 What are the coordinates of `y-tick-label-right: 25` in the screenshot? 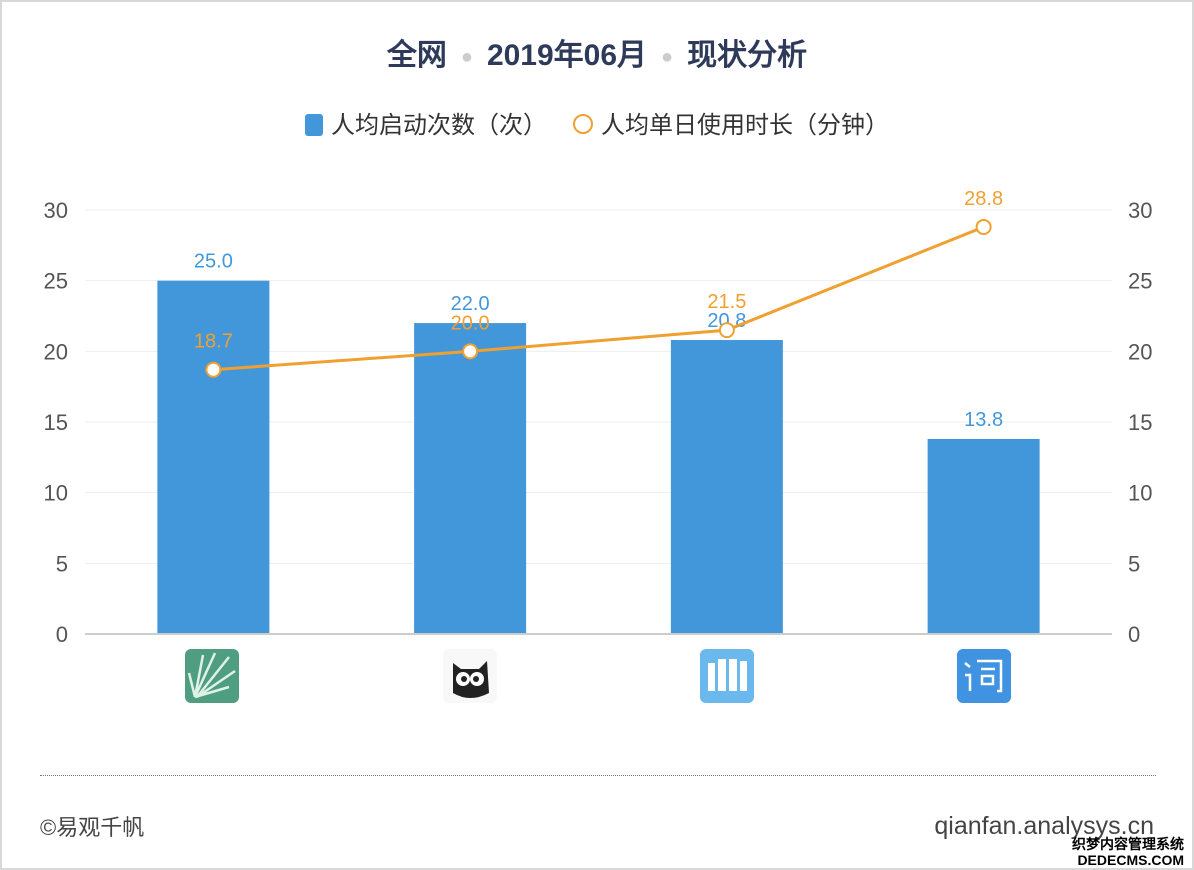 It's located at (1140, 281).